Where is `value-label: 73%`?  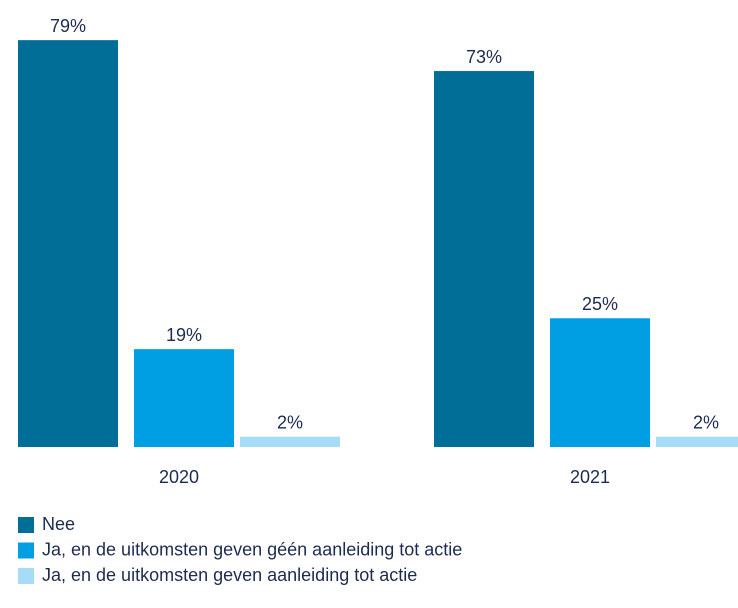 value-label: 73% is located at coordinates (484, 57).